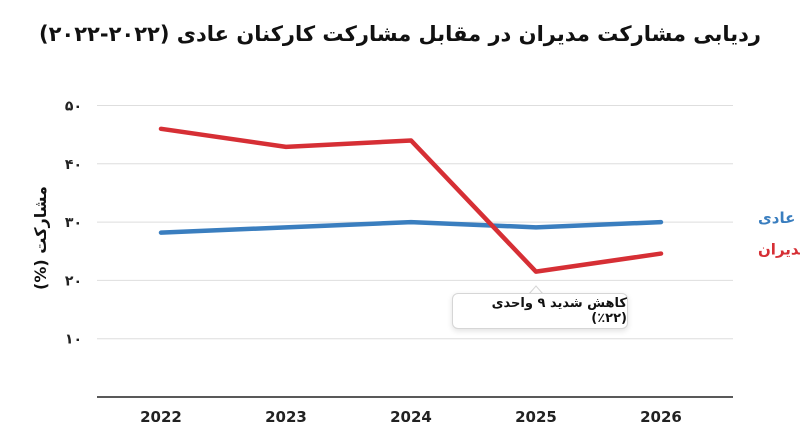  I want to click on y-tick-label: ۵۰, so click(73, 107).